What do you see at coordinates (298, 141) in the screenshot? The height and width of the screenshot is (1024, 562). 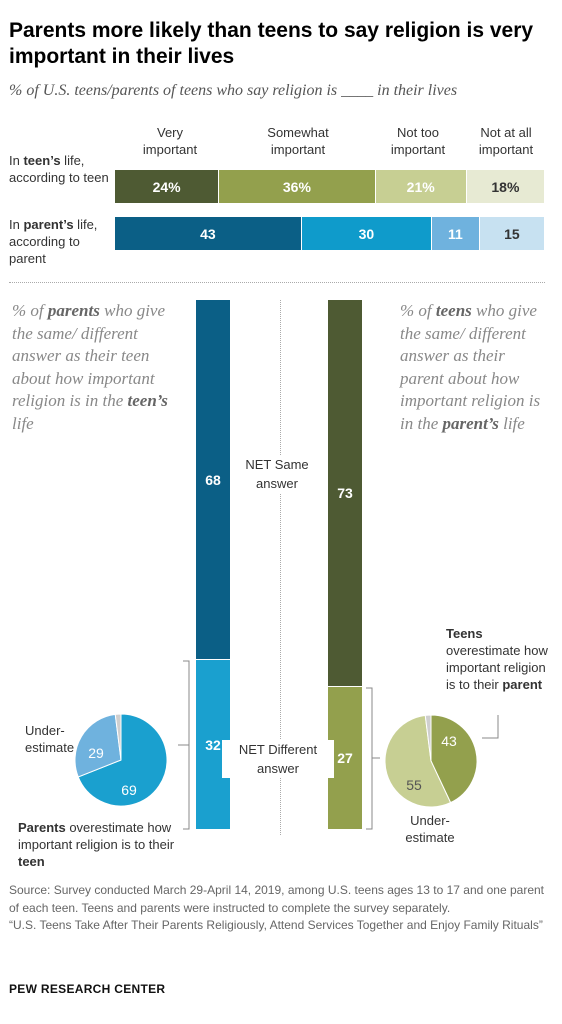 I see `col-header-somewhat: Somewhat important` at bounding box center [298, 141].